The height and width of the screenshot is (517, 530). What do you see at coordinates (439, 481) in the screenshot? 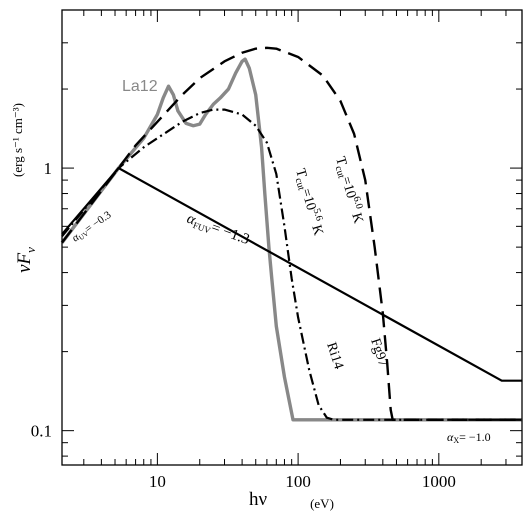
I see `x-tick-label: 1000` at bounding box center [439, 481].